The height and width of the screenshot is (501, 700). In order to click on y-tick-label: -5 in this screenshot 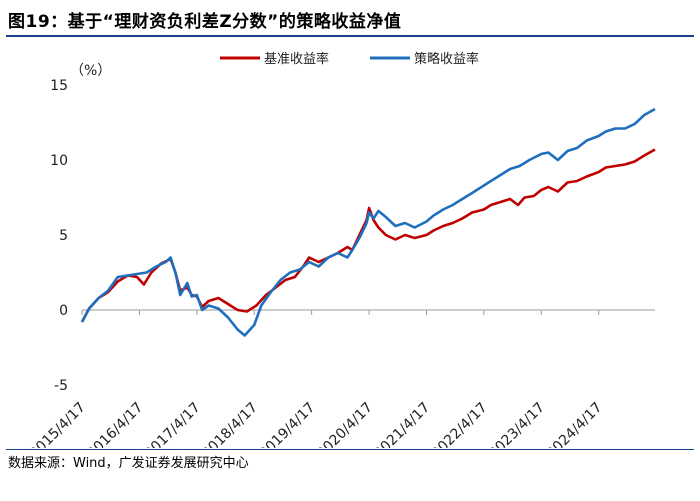, I will do `click(61, 386)`.